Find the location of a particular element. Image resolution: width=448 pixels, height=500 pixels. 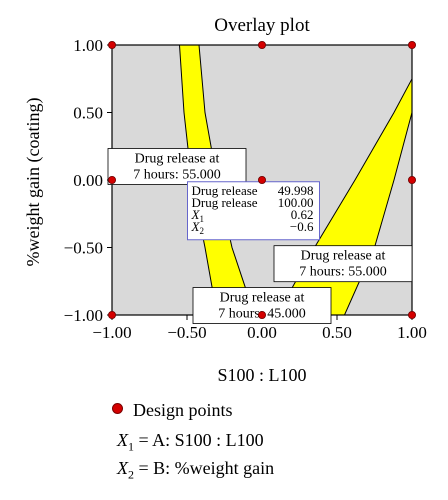

factor-subscript: 1 is located at coordinates (131, 446).